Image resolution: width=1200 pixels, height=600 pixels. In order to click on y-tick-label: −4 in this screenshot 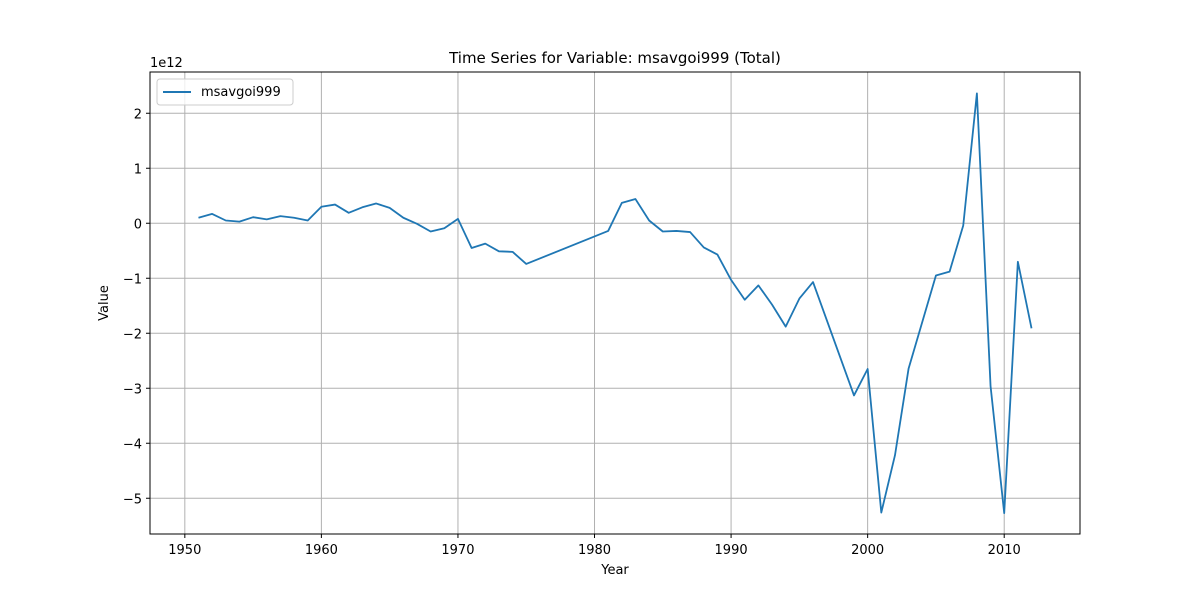, I will do `click(132, 444)`.